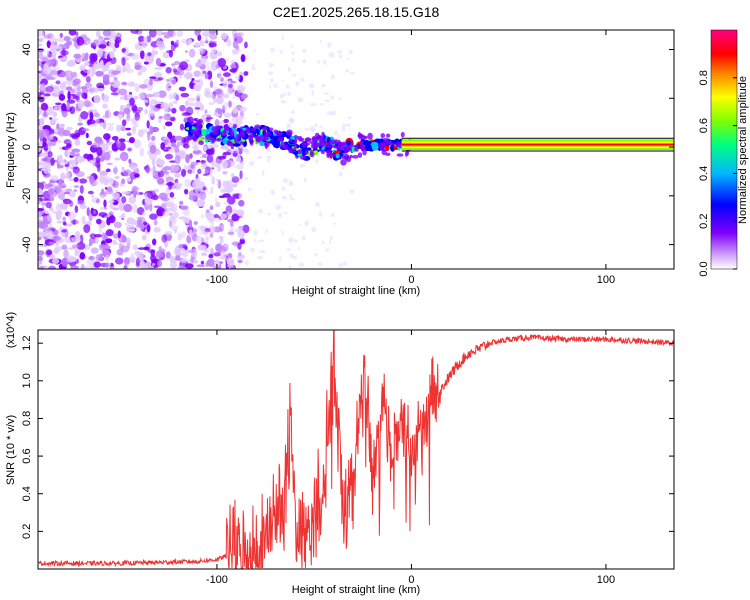 Image resolution: width=750 pixels, height=600 pixels. What do you see at coordinates (27, 98) in the screenshot?
I see `spec-y-tick-label: 20` at bounding box center [27, 98].